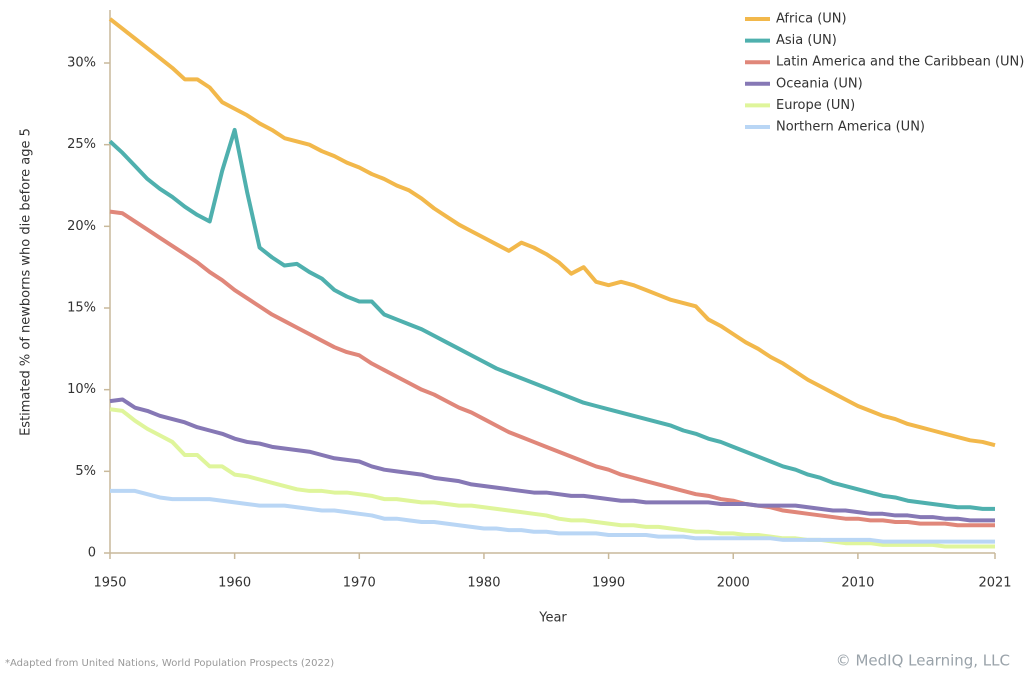 Image resolution: width=1024 pixels, height=673 pixels. I want to click on legend-label: Asia (UN), so click(806, 40).